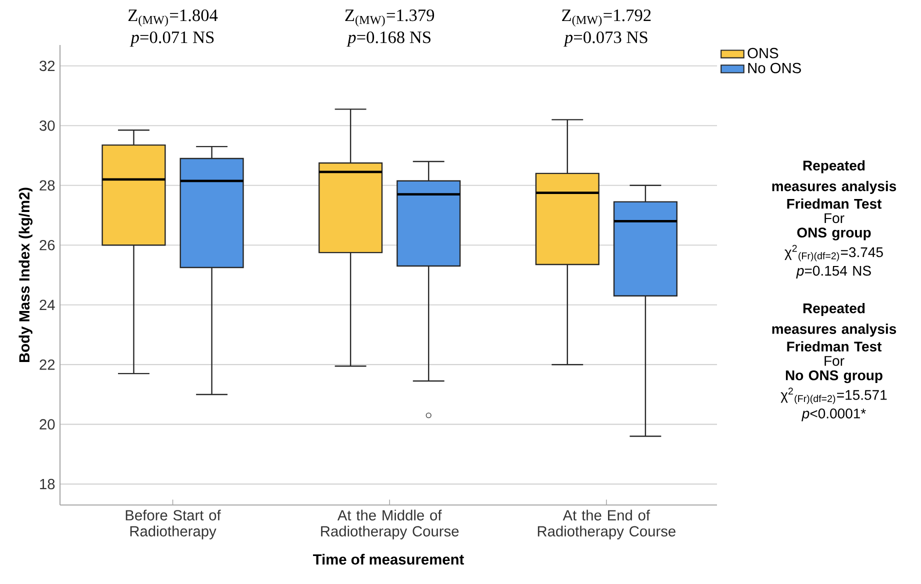 This screenshot has height=584, width=921. Describe the element at coordinates (47, 245) in the screenshot. I see `y-tick-label: 26` at that location.